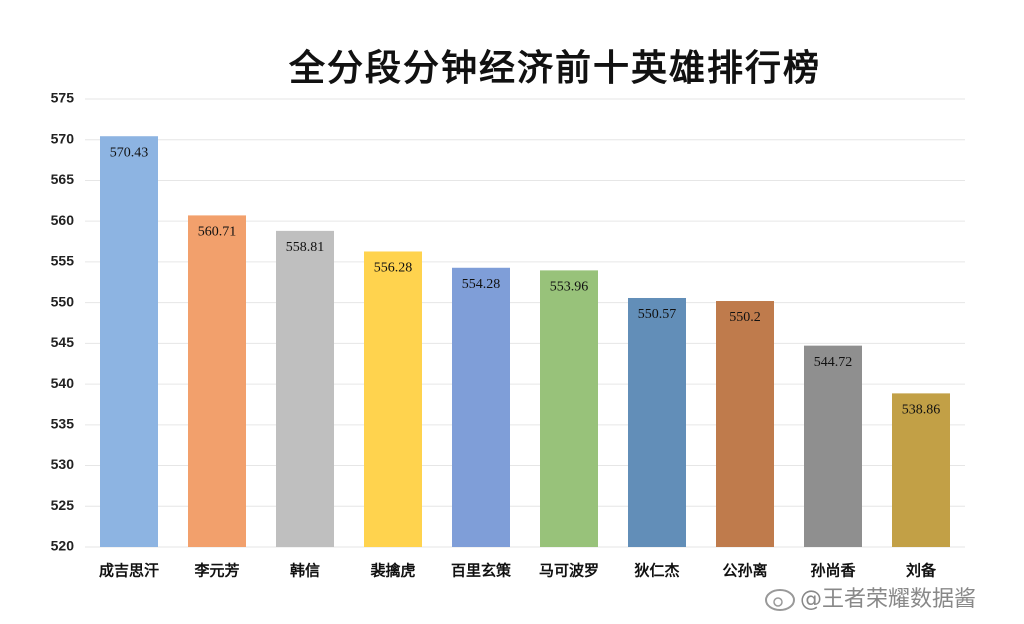  I want to click on x-tick-label: 李元芳, so click(216, 571).